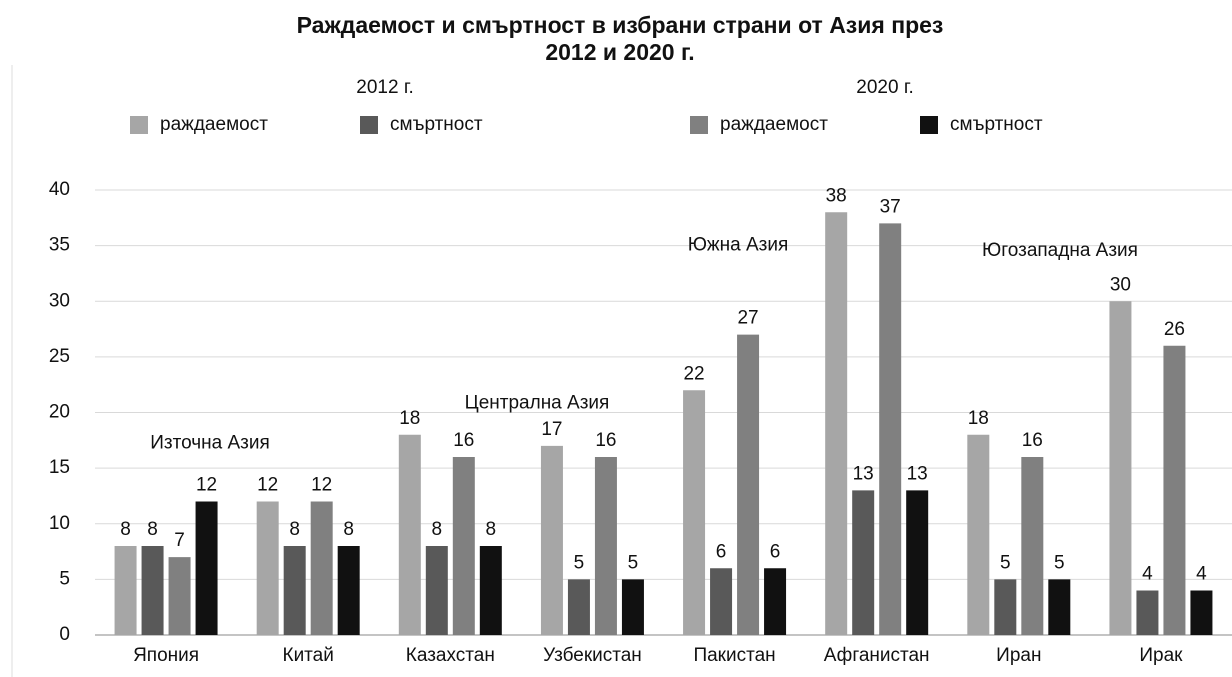 The image size is (1232, 677). What do you see at coordinates (384, 87) in the screenshot?
I see `legend-group-label: 2012 г.` at bounding box center [384, 87].